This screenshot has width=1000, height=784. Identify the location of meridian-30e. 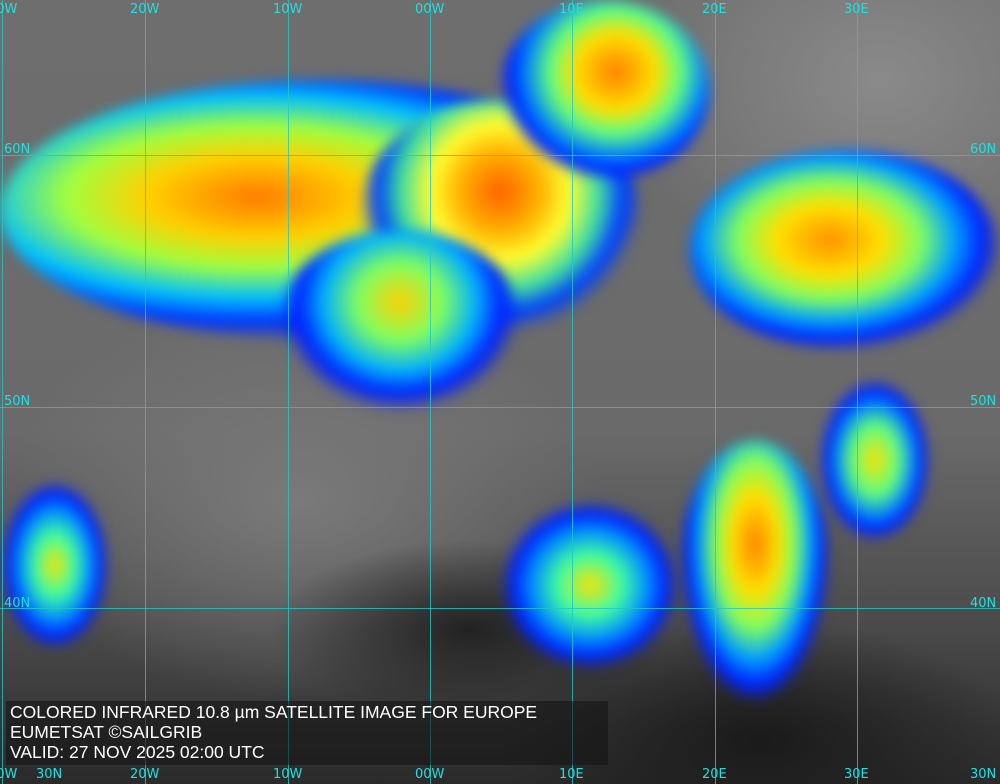
(857, 392).